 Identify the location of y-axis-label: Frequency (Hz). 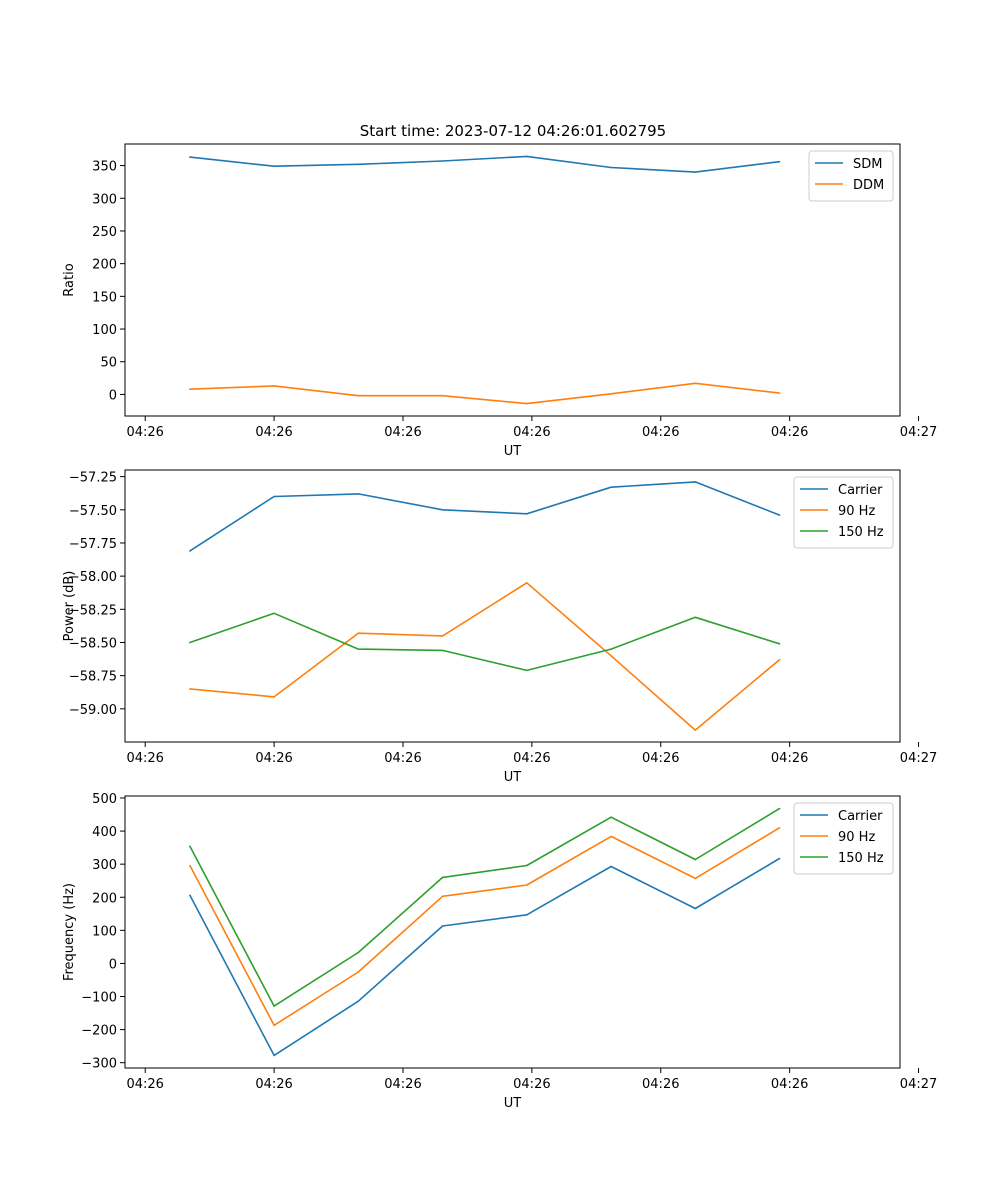
(69, 932).